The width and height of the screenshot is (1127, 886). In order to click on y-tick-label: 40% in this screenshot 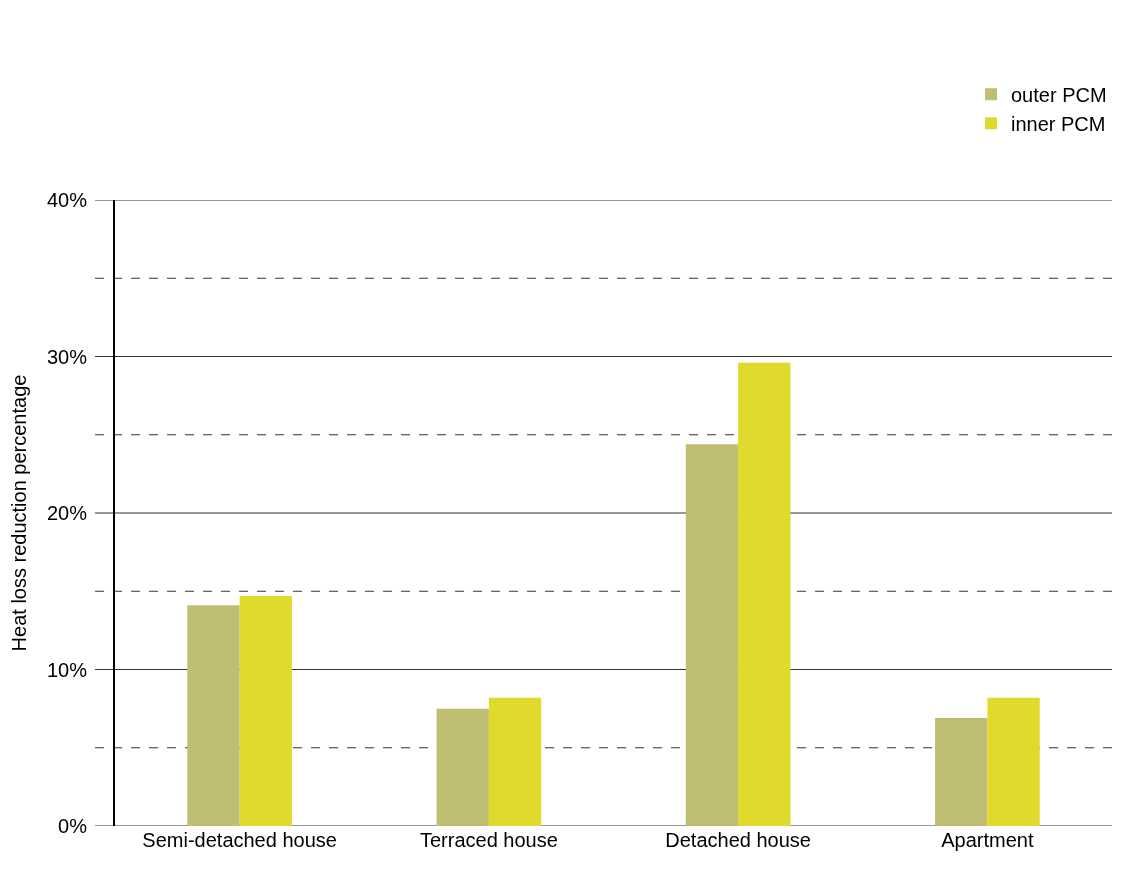, I will do `click(67, 200)`.